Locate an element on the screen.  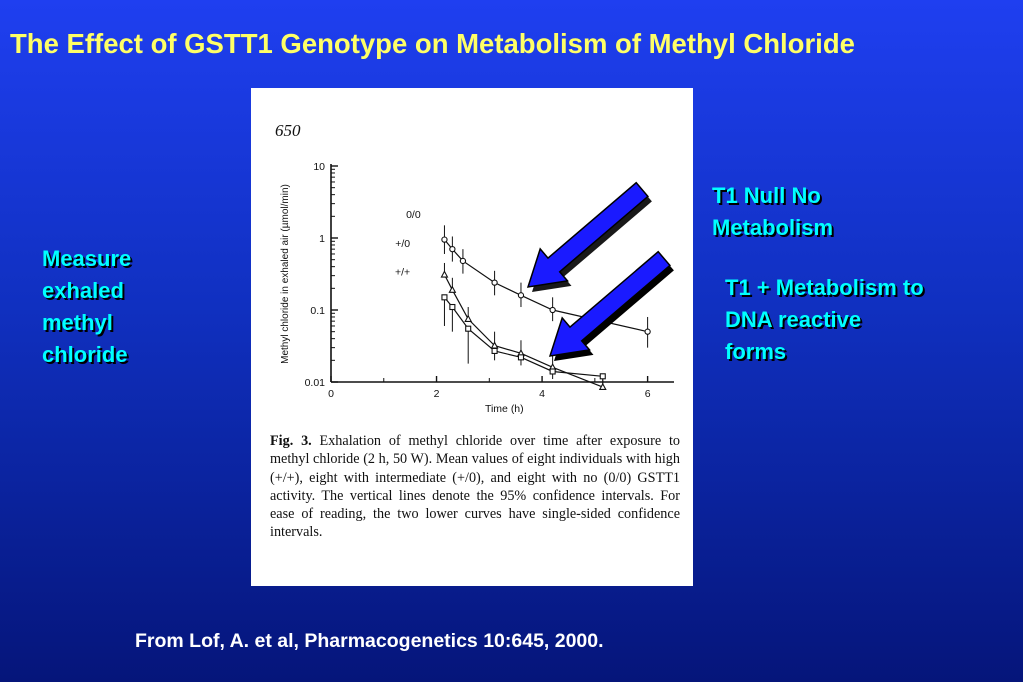
y-tick-label: 1 is located at coordinates (322, 239).